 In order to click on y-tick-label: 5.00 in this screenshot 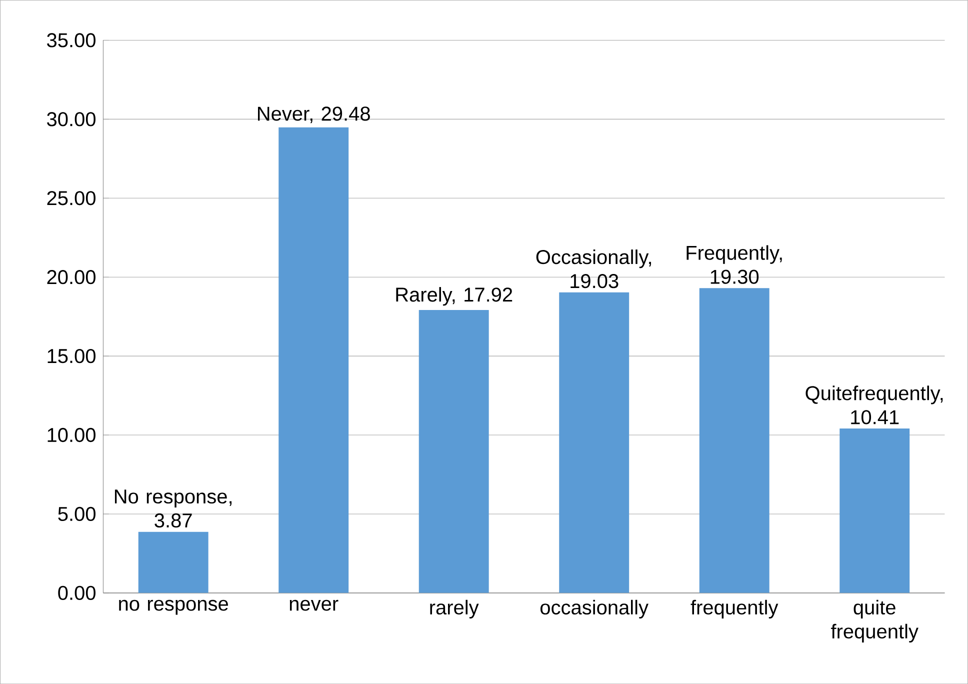, I will do `click(77, 513)`.